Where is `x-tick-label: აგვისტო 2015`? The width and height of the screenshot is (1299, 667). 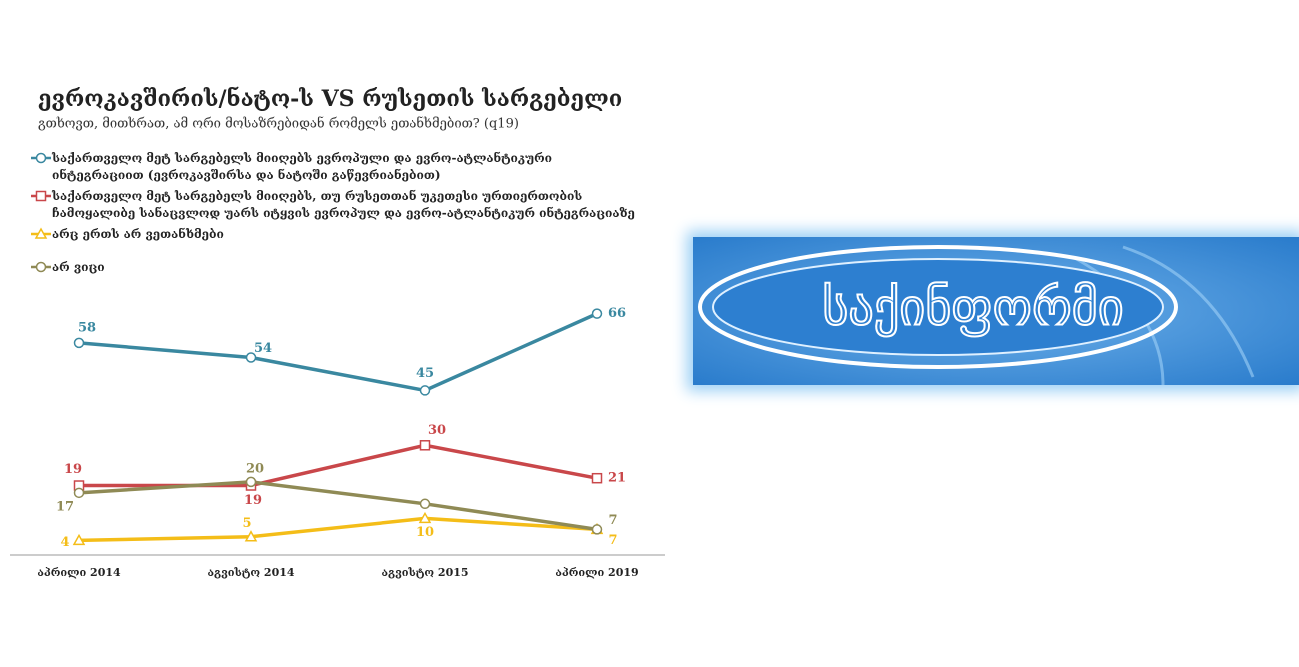 x-tick-label: აგვისტო 2015 is located at coordinates (424, 572).